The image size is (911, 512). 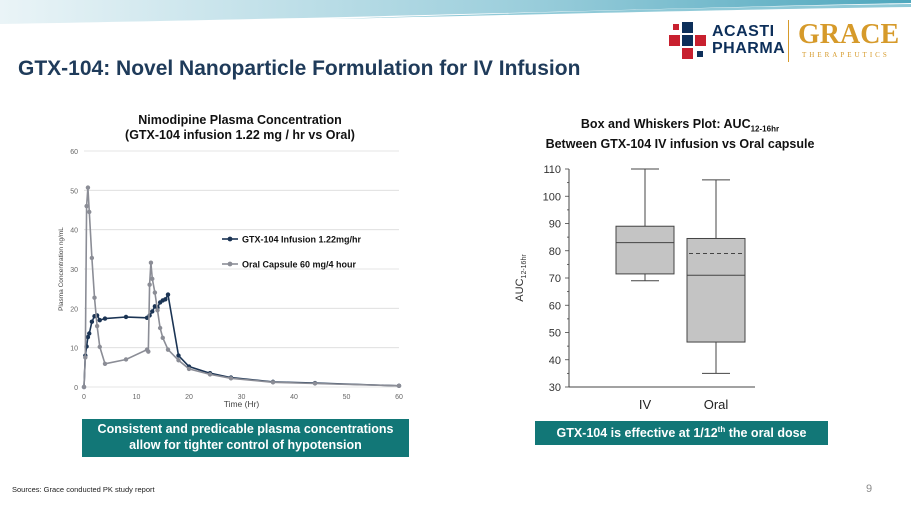 What do you see at coordinates (645, 250) in the screenshot?
I see `iv-iqr-box` at bounding box center [645, 250].